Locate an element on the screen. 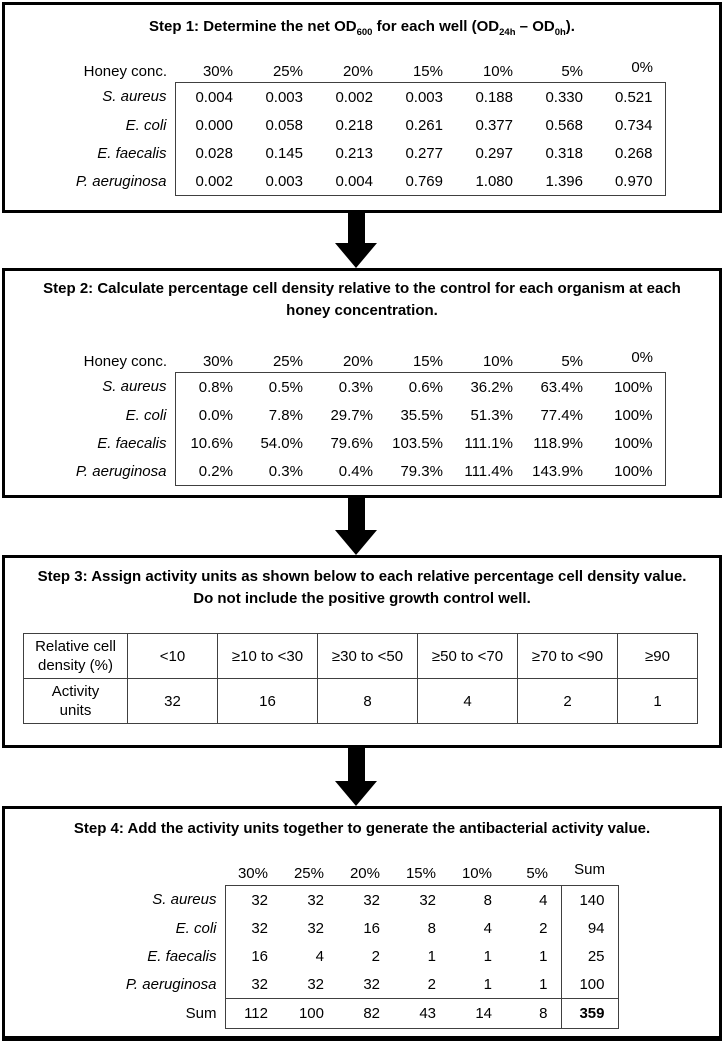  value-cell: 0.002 is located at coordinates (209, 181).